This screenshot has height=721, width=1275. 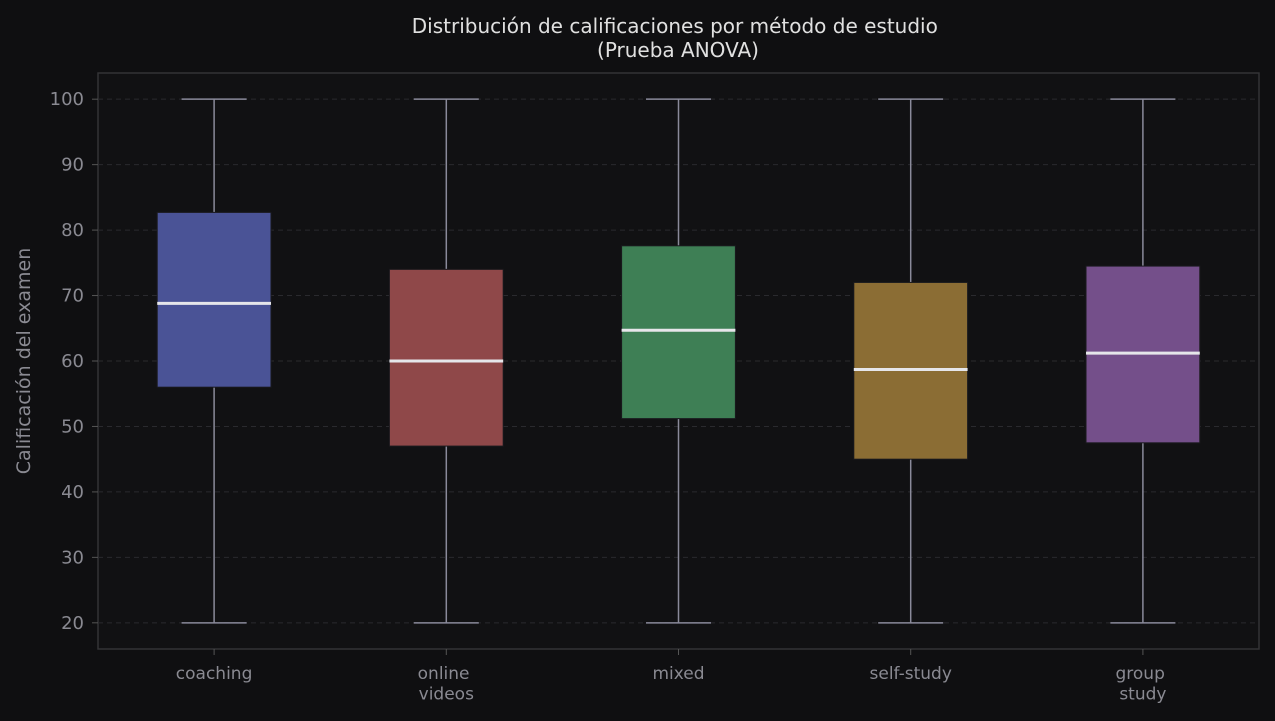 I want to click on y-axis-label: Calificación del examen, so click(x=24, y=361).